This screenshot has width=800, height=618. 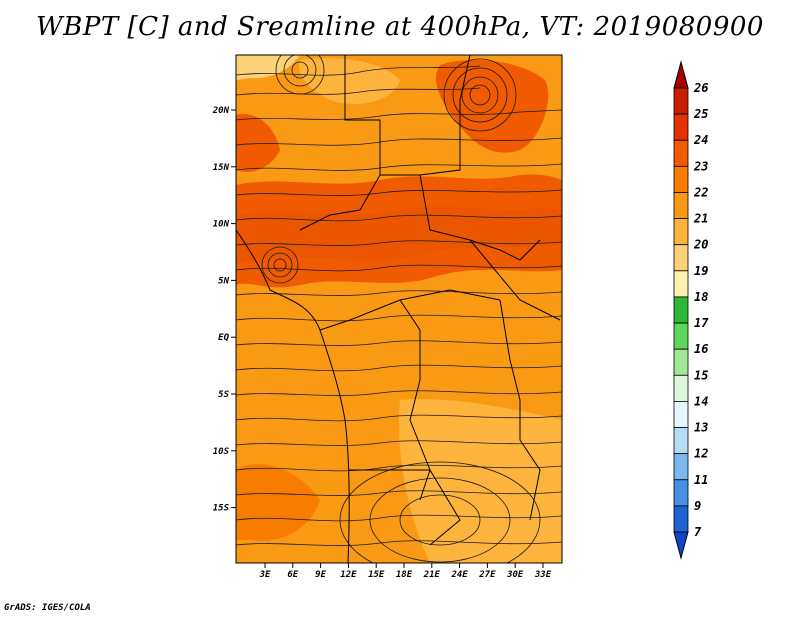 What do you see at coordinates (700, 140) in the screenshot?
I see `colorbar-label: 24` at bounding box center [700, 140].